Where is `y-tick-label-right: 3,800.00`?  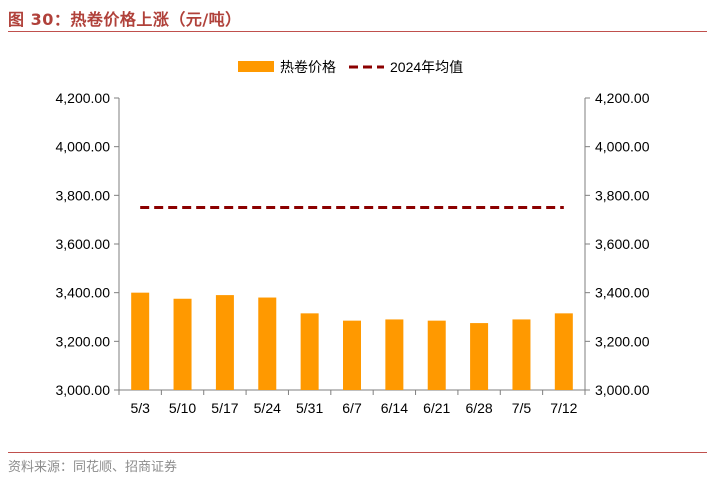 y-tick-label-right: 3,800.00 is located at coordinates (622, 195).